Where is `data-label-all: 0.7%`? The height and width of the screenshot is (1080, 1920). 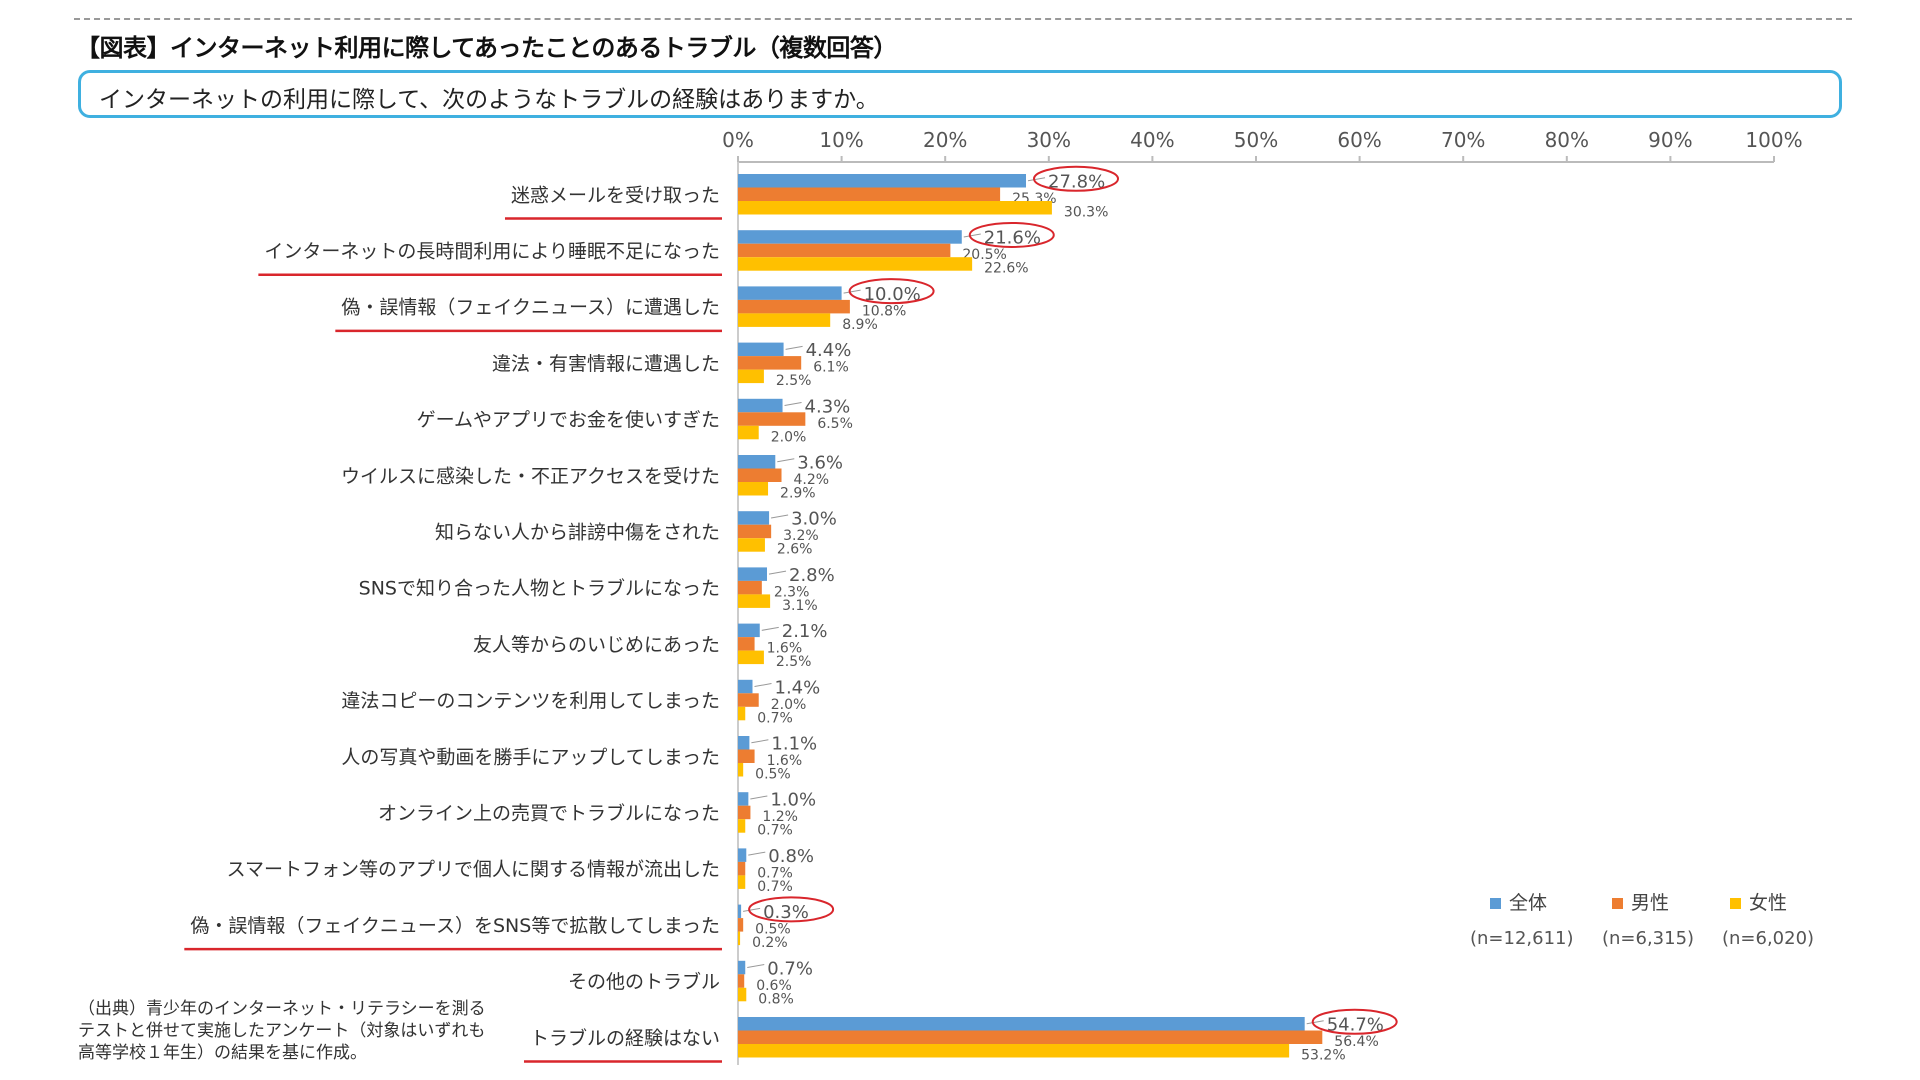
data-label-all: 0.7% is located at coordinates (790, 968).